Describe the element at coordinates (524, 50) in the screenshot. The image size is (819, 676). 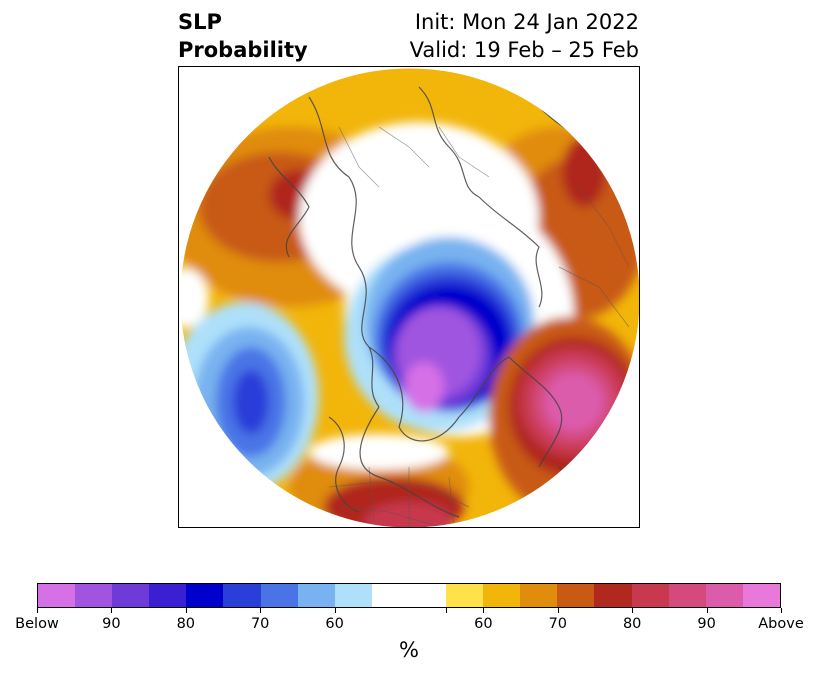
I see `valid-date-range: Valid: 19 Feb – 25 Feb` at that location.